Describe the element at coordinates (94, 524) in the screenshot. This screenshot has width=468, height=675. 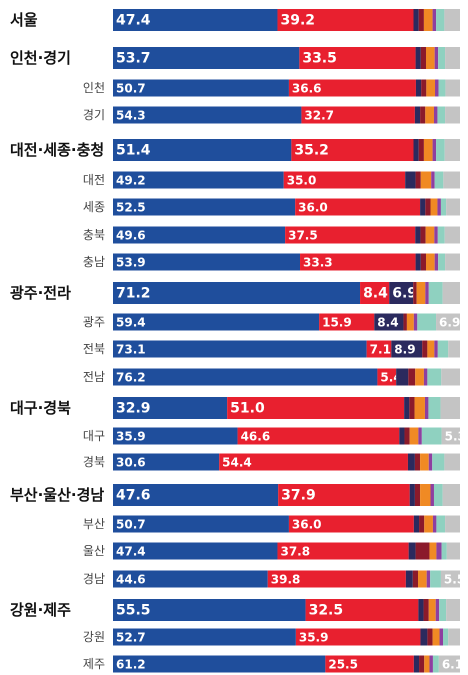
I see `category-label: 부산` at that location.